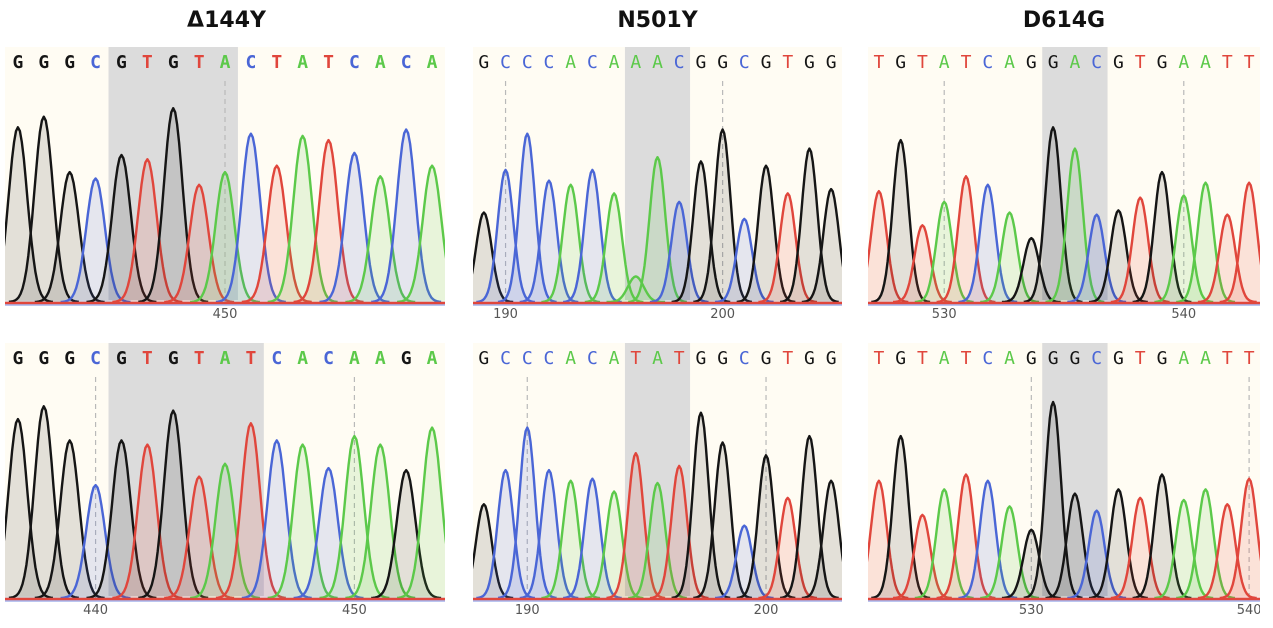 This screenshot has height=628, width=1273. What do you see at coordinates (505, 314) in the screenshot?
I see `tick-label: 190` at bounding box center [505, 314].